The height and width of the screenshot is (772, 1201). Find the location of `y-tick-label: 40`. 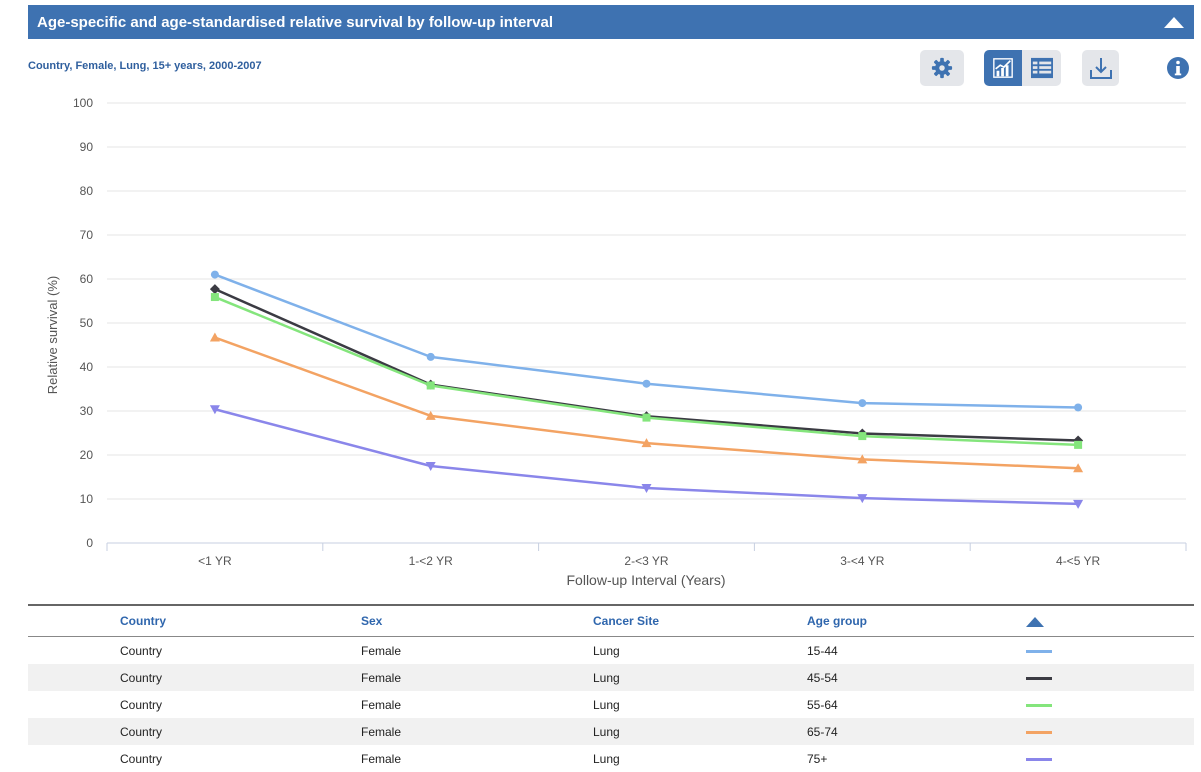

y-tick-label: 40 is located at coordinates (87, 367).